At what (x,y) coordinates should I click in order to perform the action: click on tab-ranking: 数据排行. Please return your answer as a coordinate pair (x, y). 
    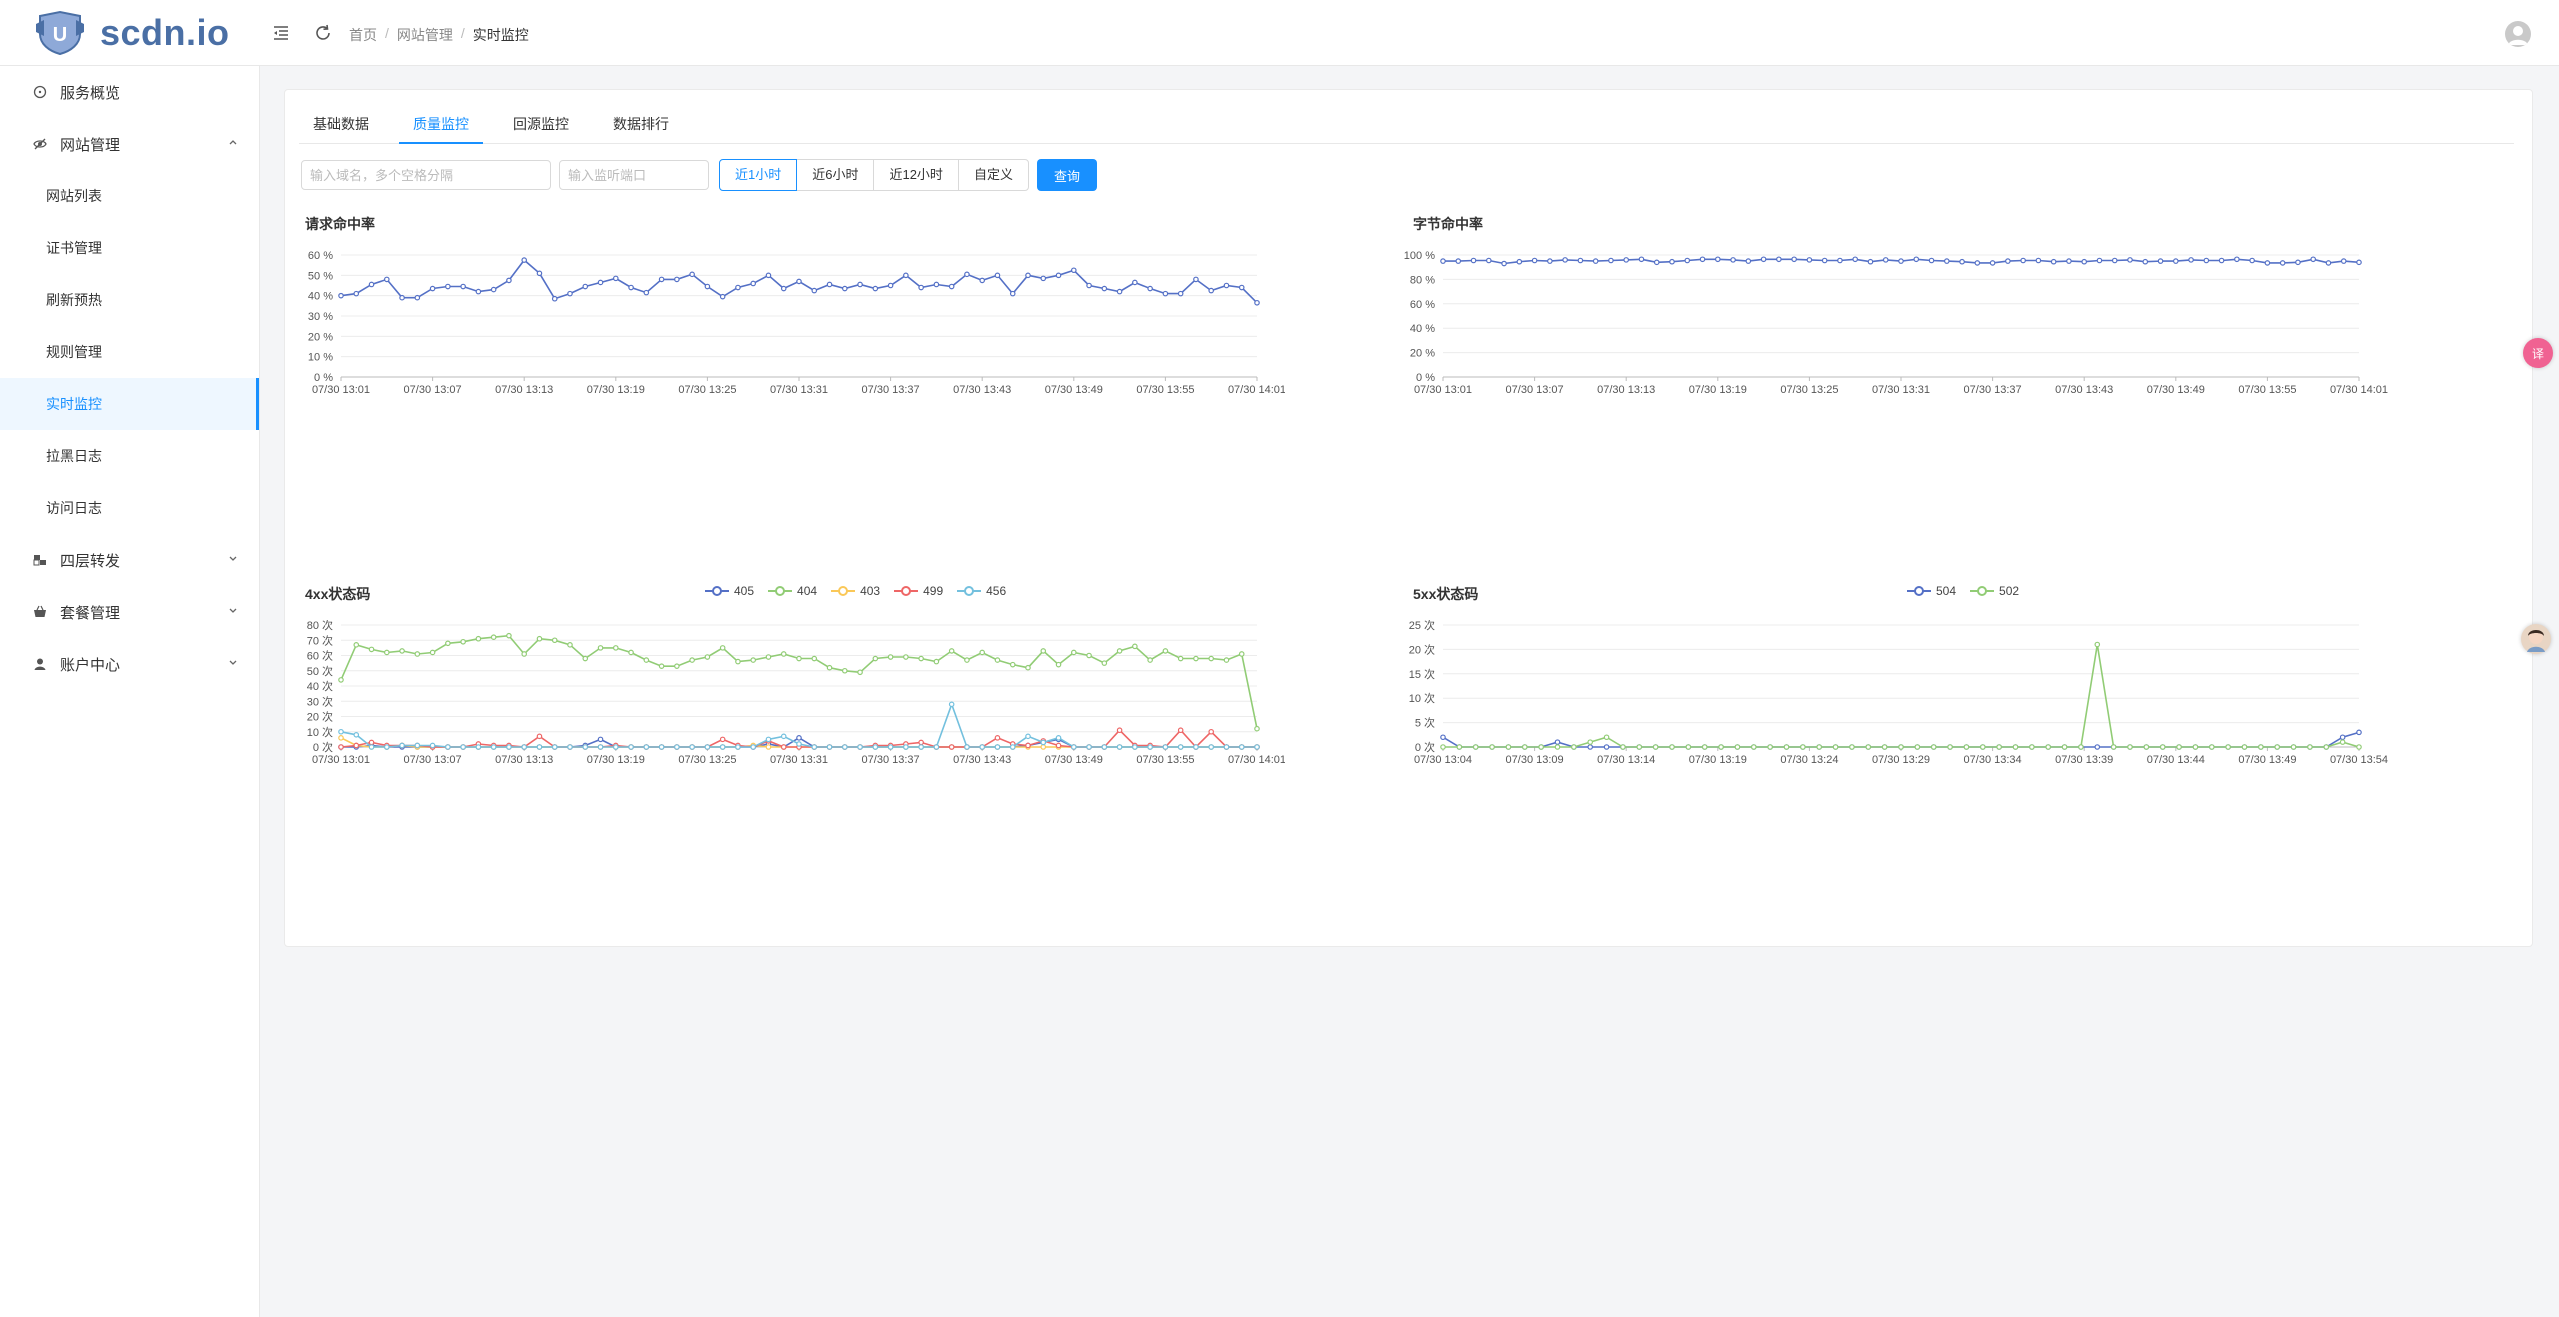
    Looking at the image, I should click on (641, 124).